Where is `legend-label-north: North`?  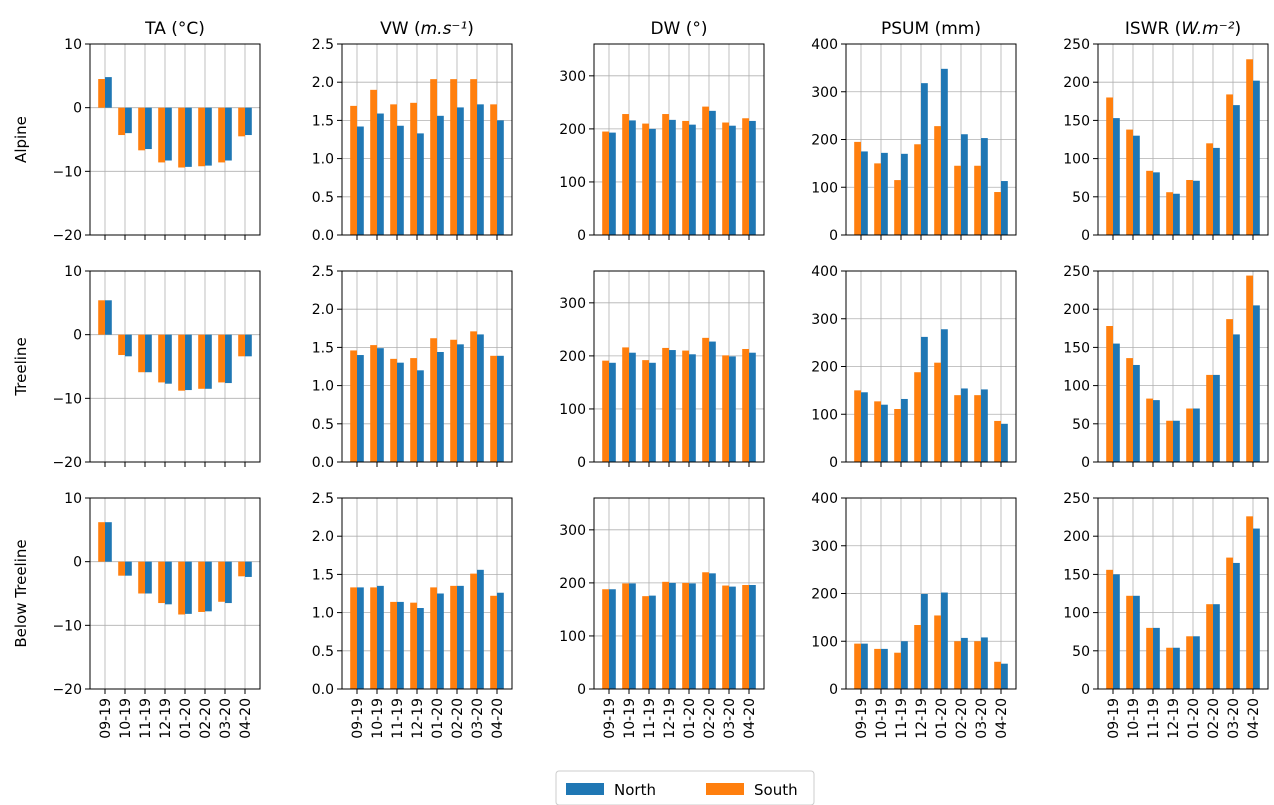 legend-label-north: North is located at coordinates (635, 790).